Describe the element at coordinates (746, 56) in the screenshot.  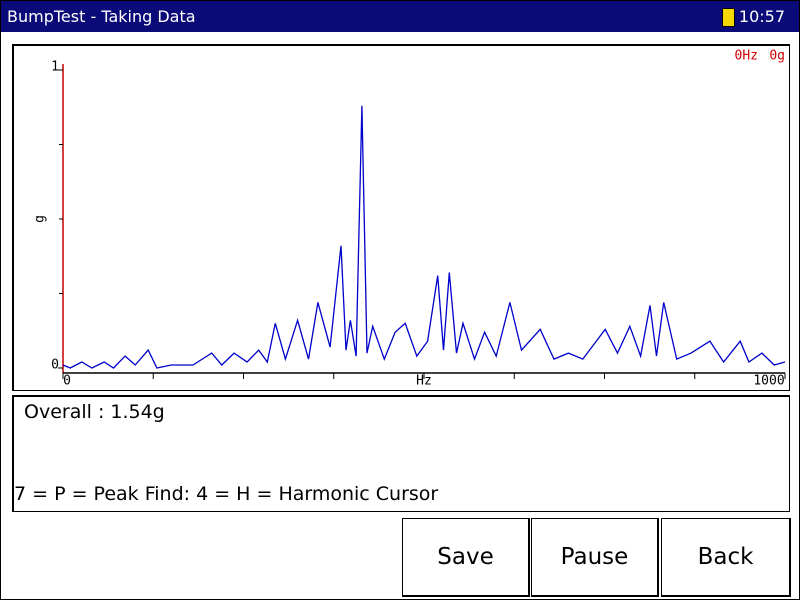
I see `cursor-frequency: 0Hz` at that location.